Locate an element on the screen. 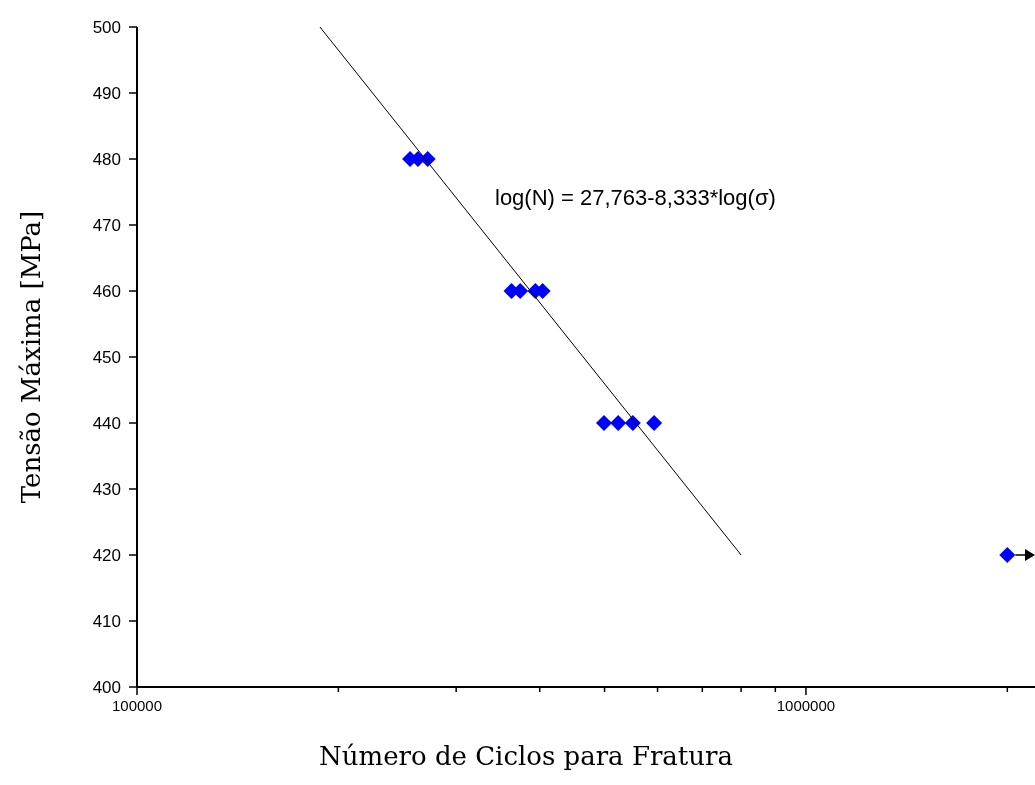  y-tick-label: 410 is located at coordinates (106, 621).